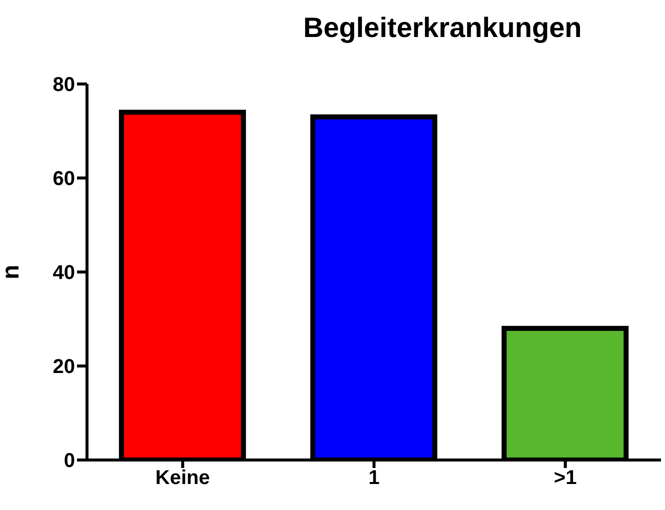  I want to click on x-tick-label: >1, so click(565, 478).